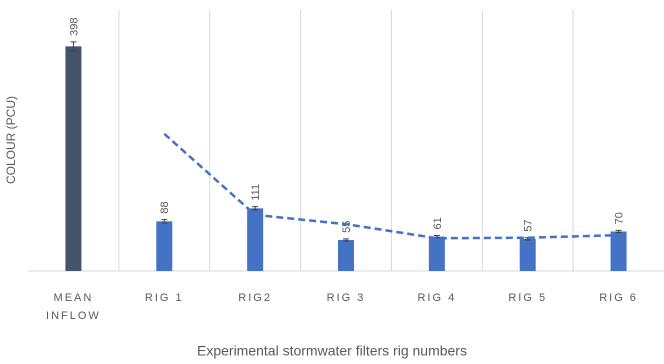 The width and height of the screenshot is (664, 364). What do you see at coordinates (74, 26) in the screenshot?
I see `data-label: 398` at bounding box center [74, 26].